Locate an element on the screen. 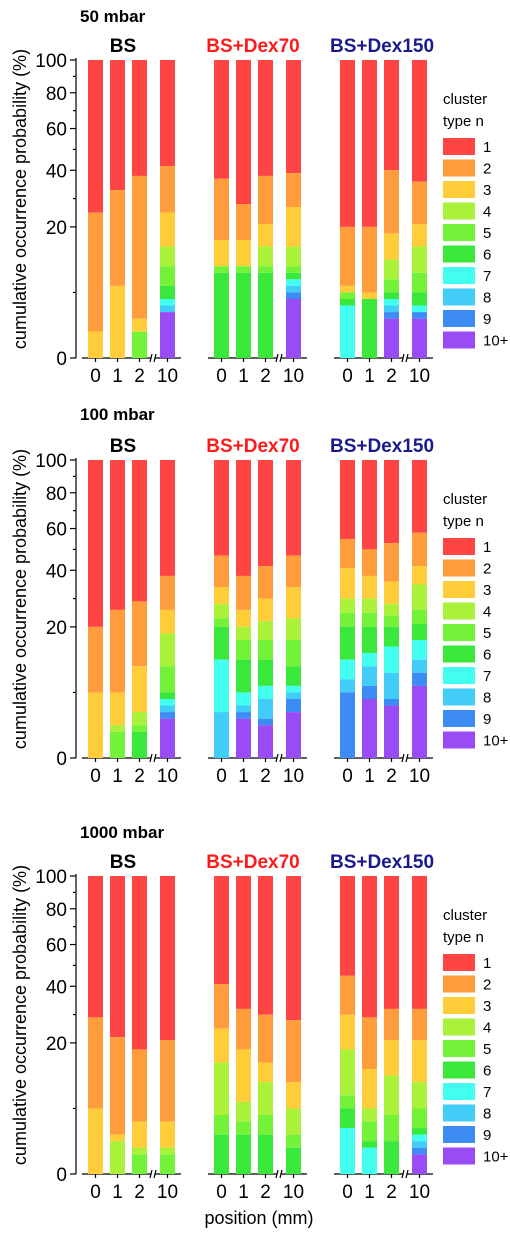 The height and width of the screenshot is (1240, 510). panel-title: 100 mbar is located at coordinates (117, 414).